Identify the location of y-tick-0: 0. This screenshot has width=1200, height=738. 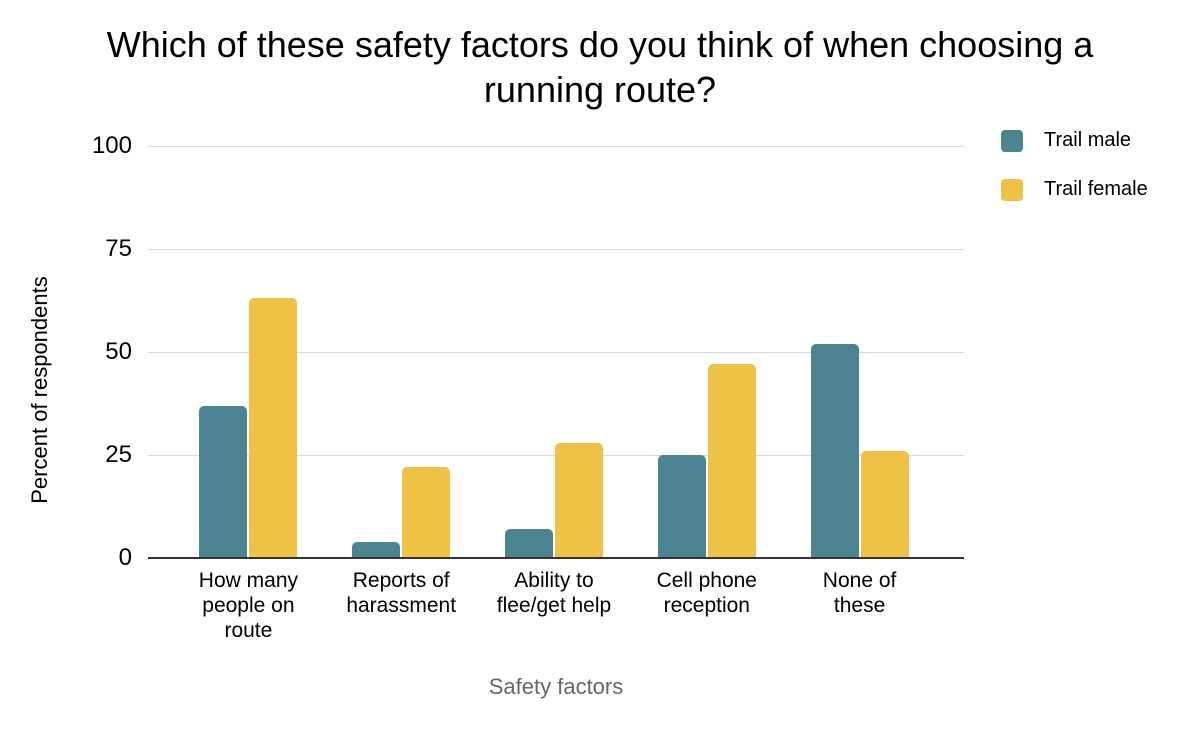
(125, 557).